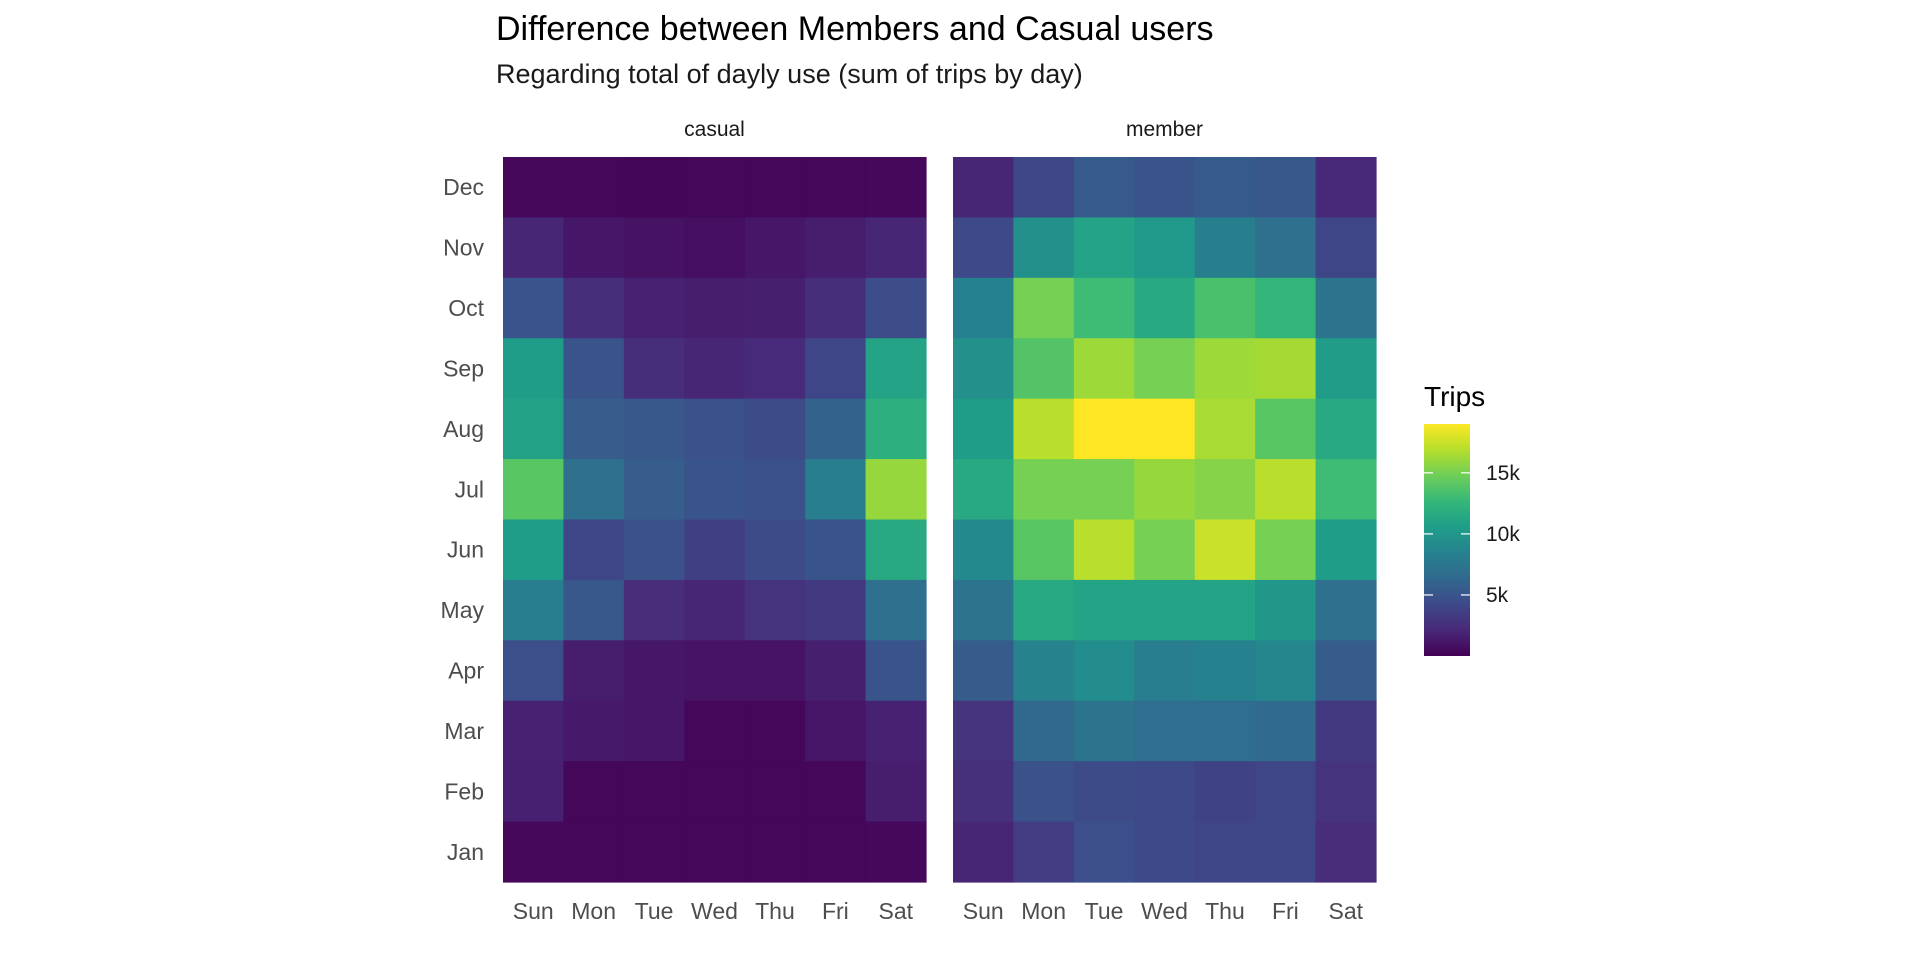  Describe the element at coordinates (463, 248) in the screenshot. I see `y-tick-label-nov: Nov` at that location.